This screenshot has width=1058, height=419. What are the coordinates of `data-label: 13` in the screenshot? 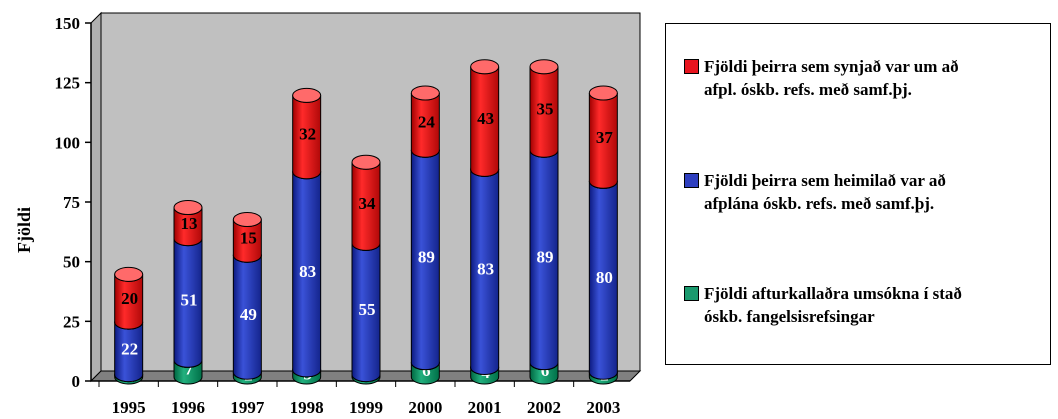 It's located at (189, 223).